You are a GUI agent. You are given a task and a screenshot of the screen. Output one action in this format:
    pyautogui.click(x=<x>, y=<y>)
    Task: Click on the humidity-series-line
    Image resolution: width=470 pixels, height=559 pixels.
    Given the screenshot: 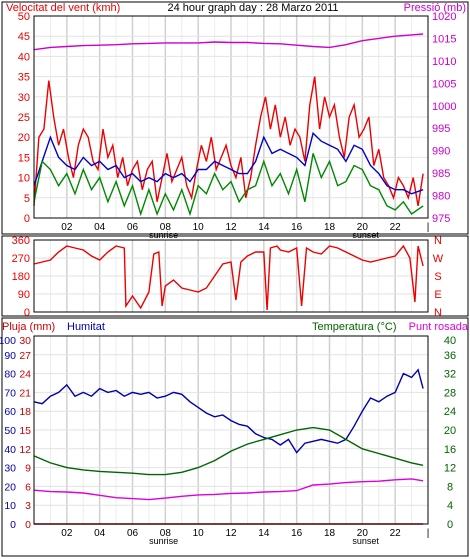 What is the action you would take?
    pyautogui.click(x=228, y=411)
    